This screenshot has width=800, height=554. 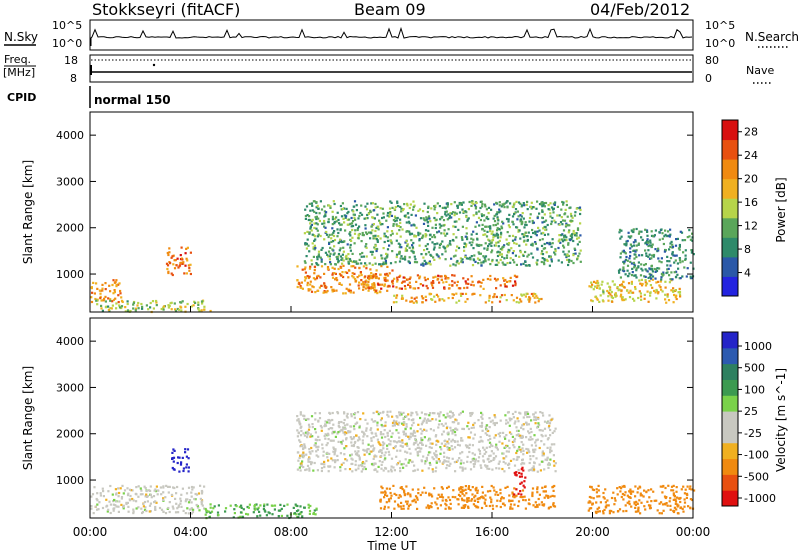 What do you see at coordinates (730, 482) in the screenshot?
I see `colorbar-swatch` at bounding box center [730, 482].